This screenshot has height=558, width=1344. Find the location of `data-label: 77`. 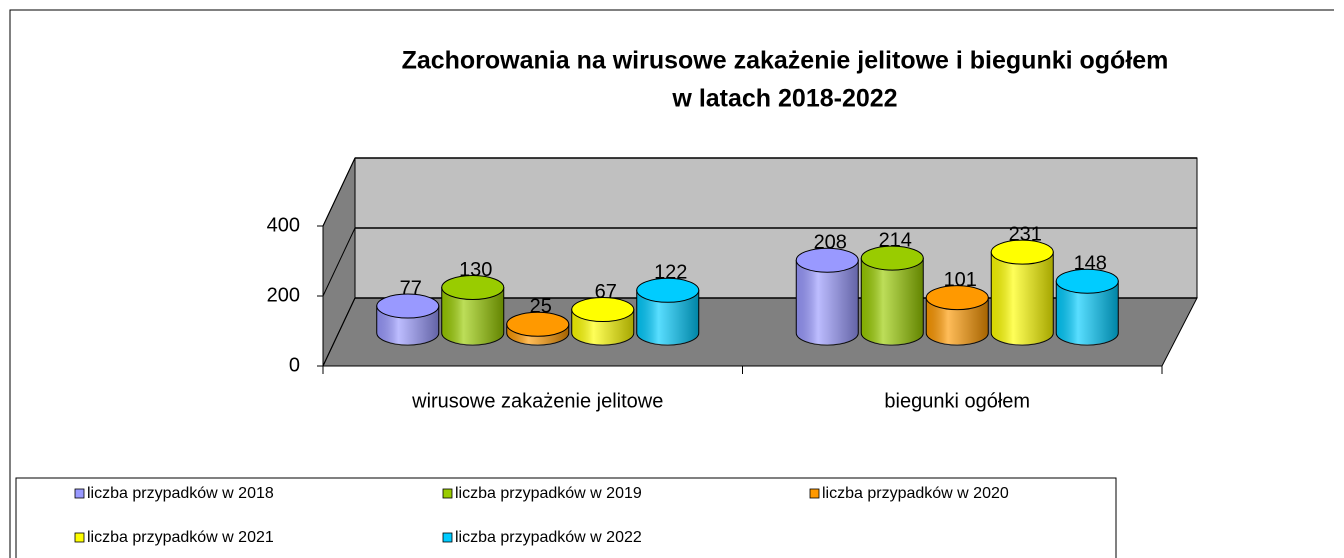

data-label: 77 is located at coordinates (411, 288).